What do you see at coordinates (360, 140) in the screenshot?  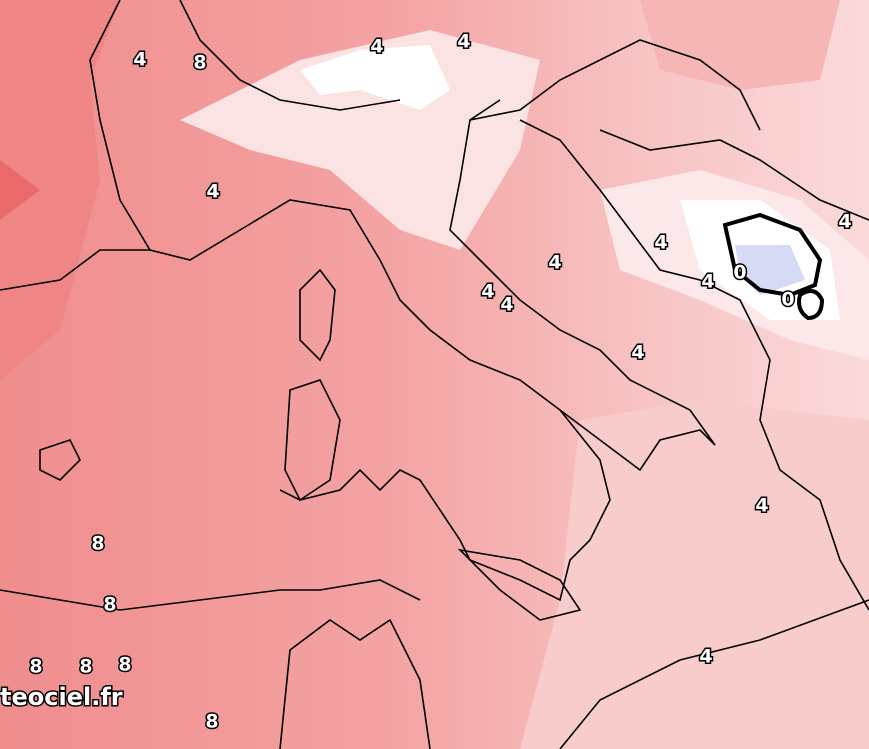 I see `cool-zone` at bounding box center [360, 140].